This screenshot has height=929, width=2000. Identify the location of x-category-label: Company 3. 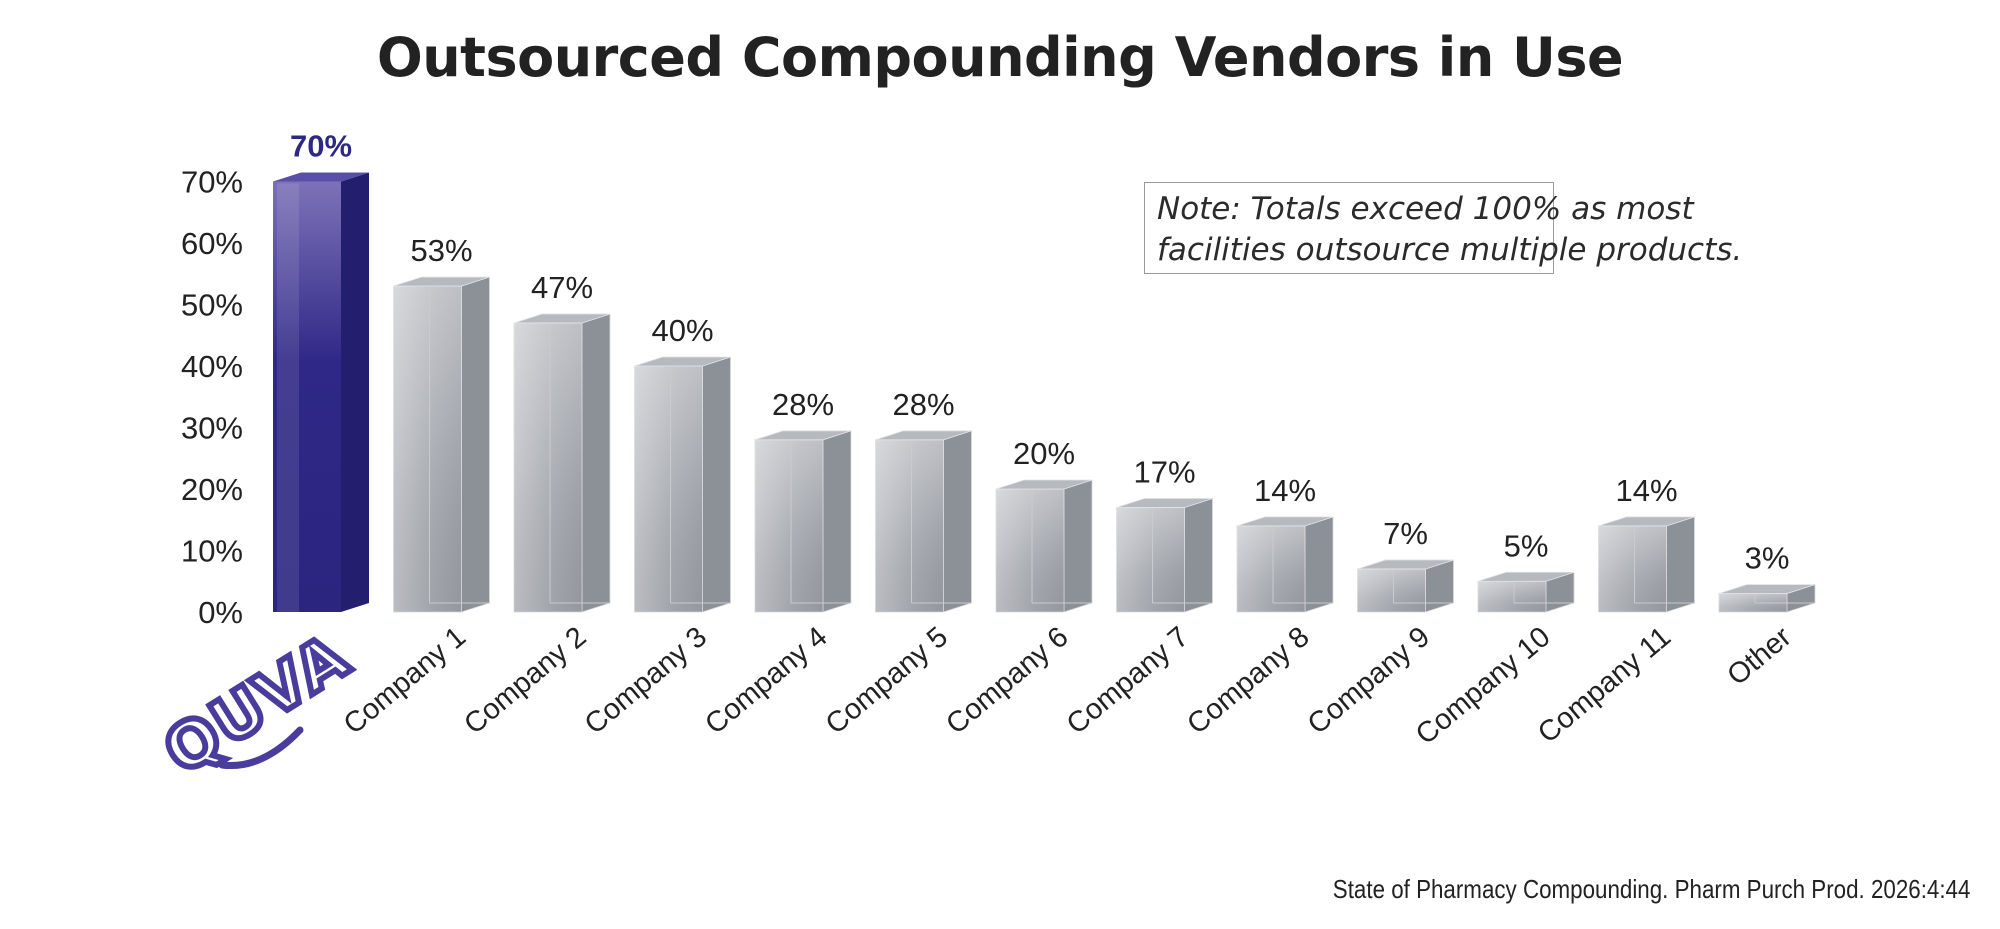
(646, 681).